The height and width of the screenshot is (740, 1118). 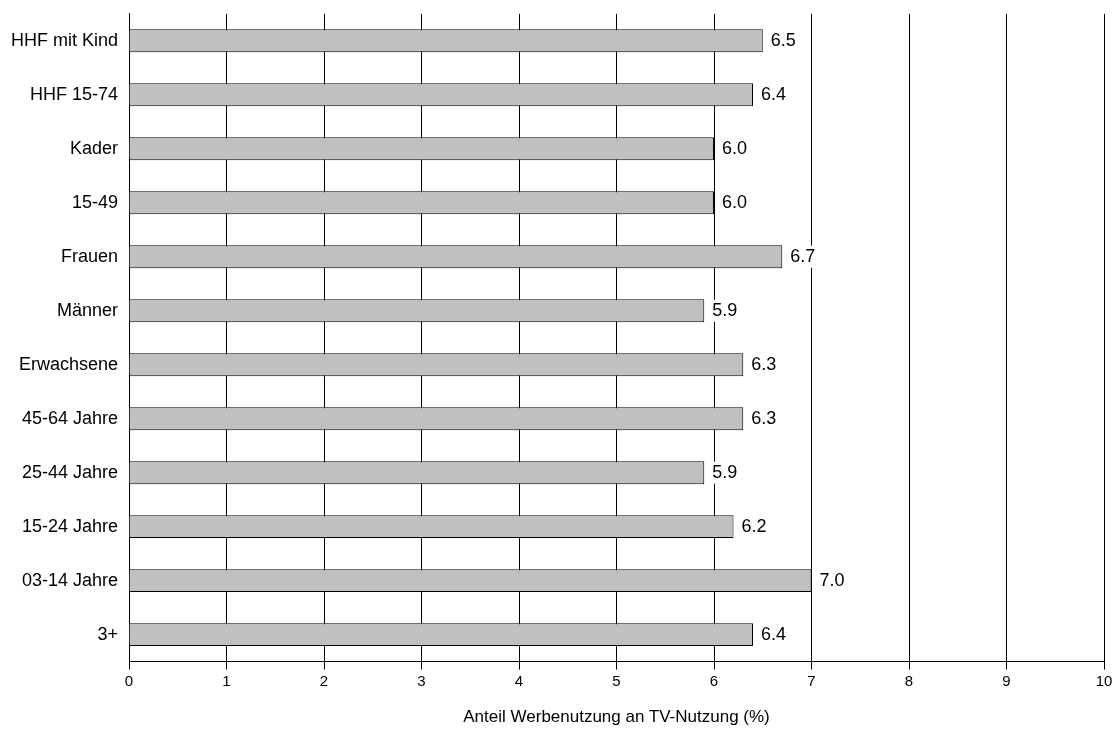 What do you see at coordinates (324, 680) in the screenshot?
I see `x-tick-label: 2` at bounding box center [324, 680].